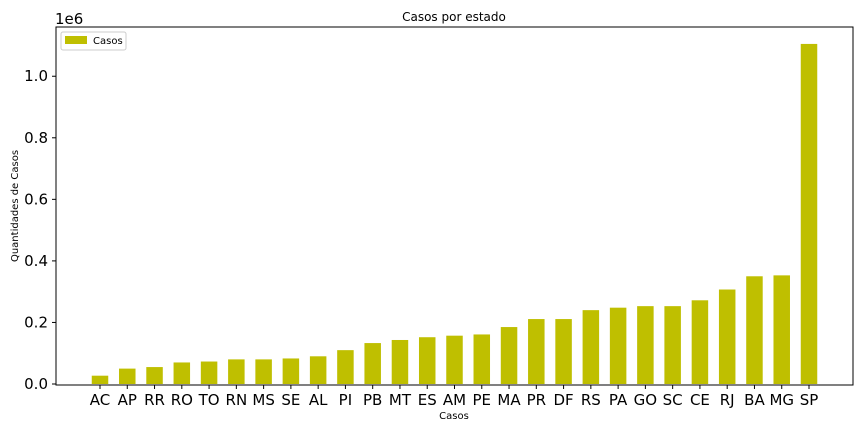 This screenshot has height=432, width=864. Describe the element at coordinates (154, 400) in the screenshot. I see `x-tick-label: RR` at that location.